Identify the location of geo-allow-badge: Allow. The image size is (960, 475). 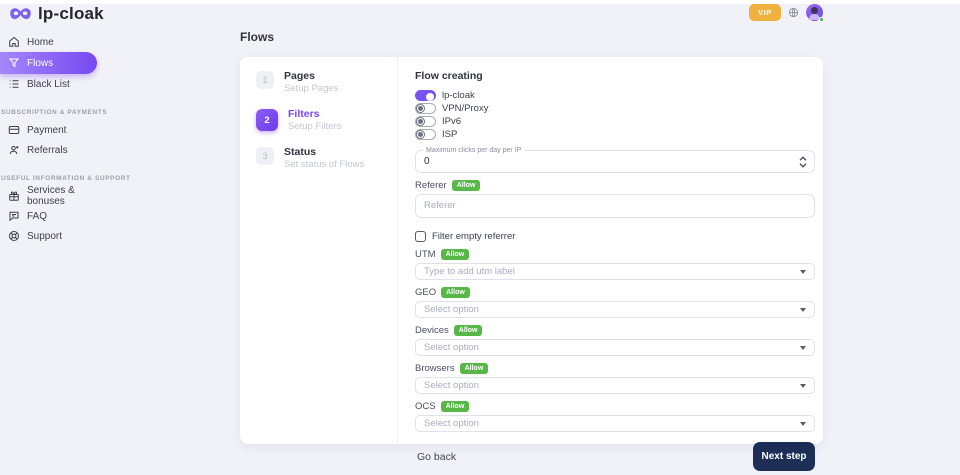
(455, 292).